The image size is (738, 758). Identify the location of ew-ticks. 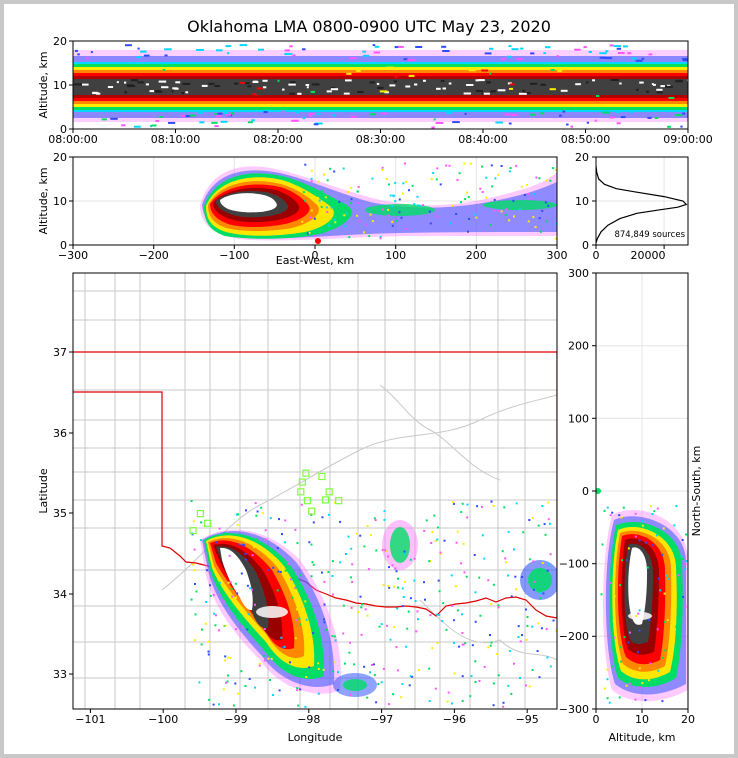
(313, 202).